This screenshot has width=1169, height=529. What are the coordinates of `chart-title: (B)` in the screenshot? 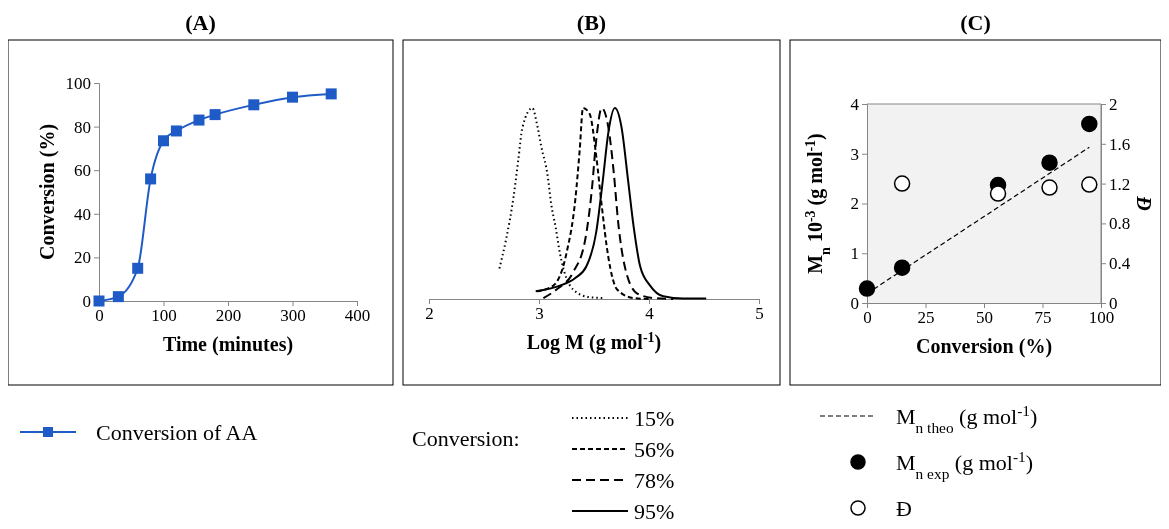 It's located at (591, 22).